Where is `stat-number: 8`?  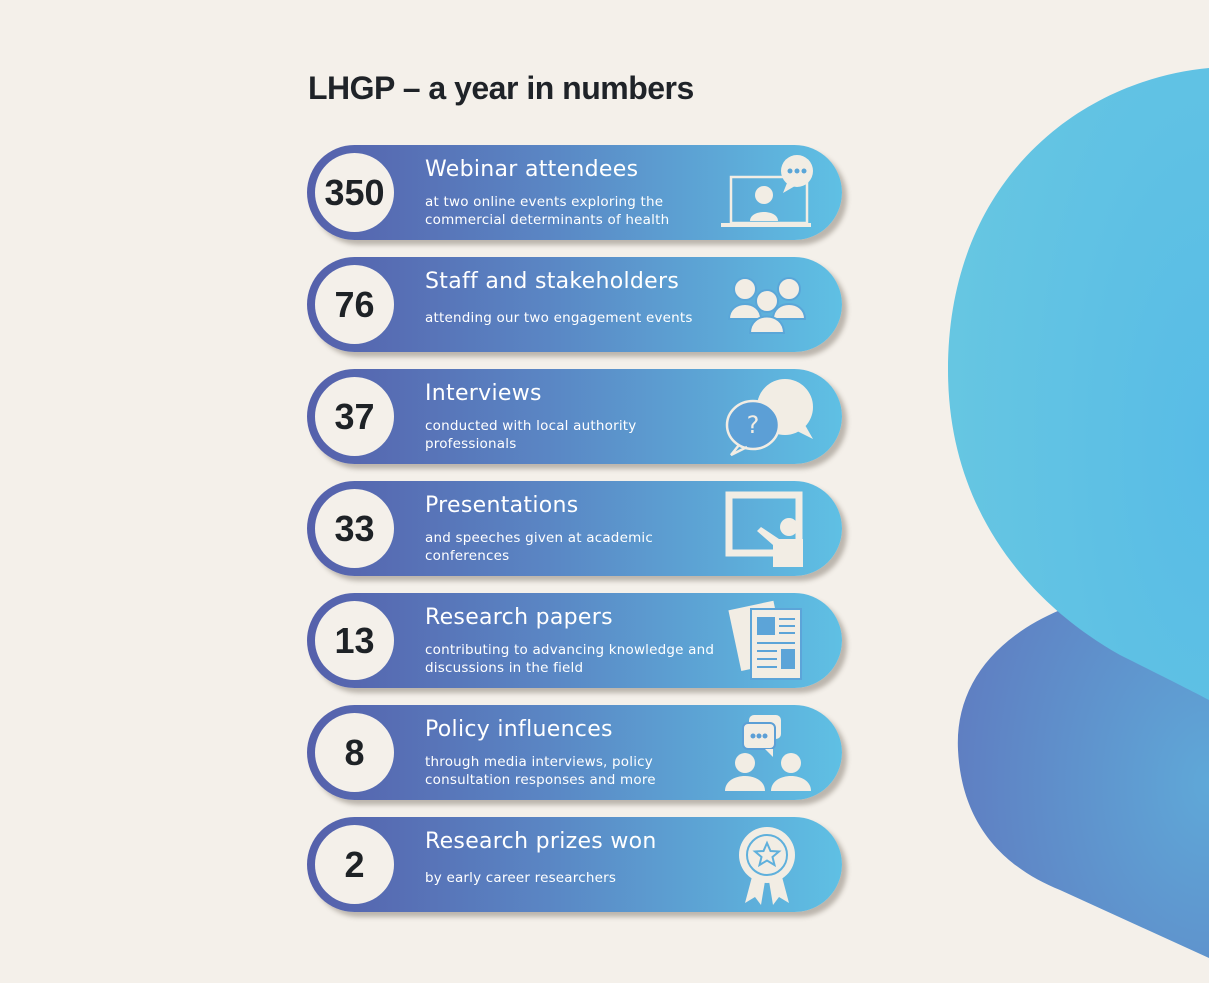
stat-number: 8 is located at coordinates (354, 752).